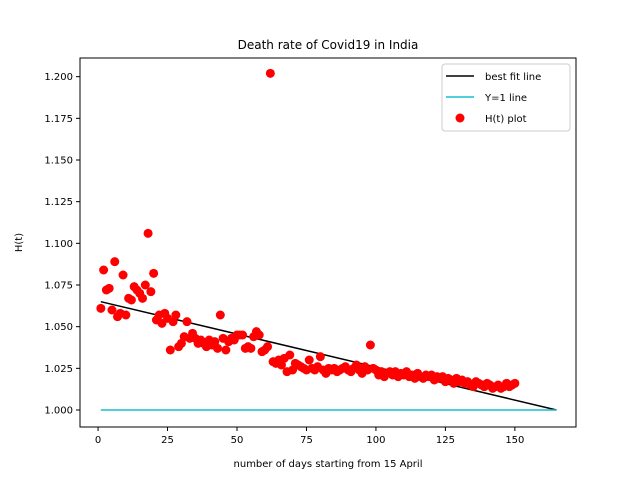 The image size is (640, 480). Describe the element at coordinates (58, 286) in the screenshot. I see `y-tick-label: 1.075` at that location.